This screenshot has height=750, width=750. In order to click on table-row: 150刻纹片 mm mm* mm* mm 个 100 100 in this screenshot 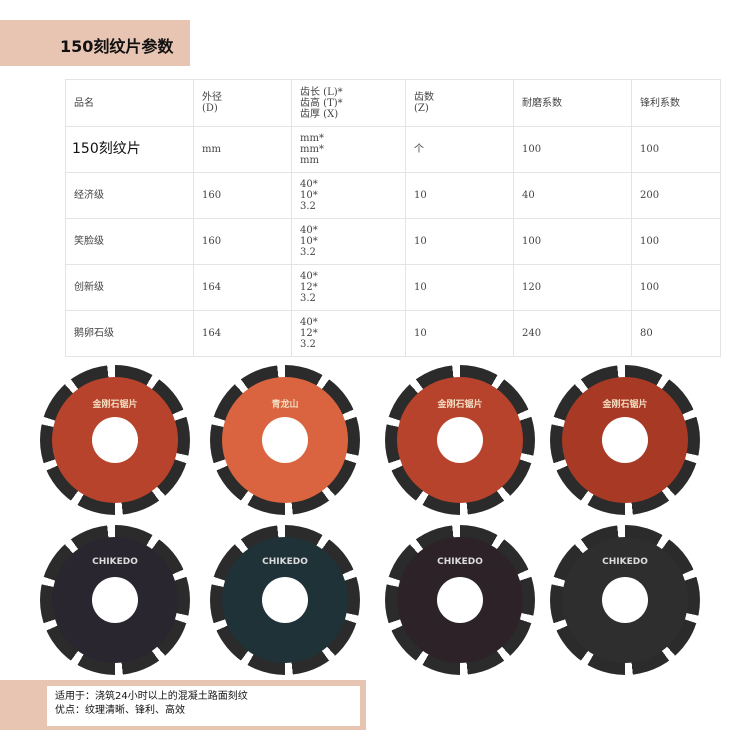, I will do `click(393, 149)`.